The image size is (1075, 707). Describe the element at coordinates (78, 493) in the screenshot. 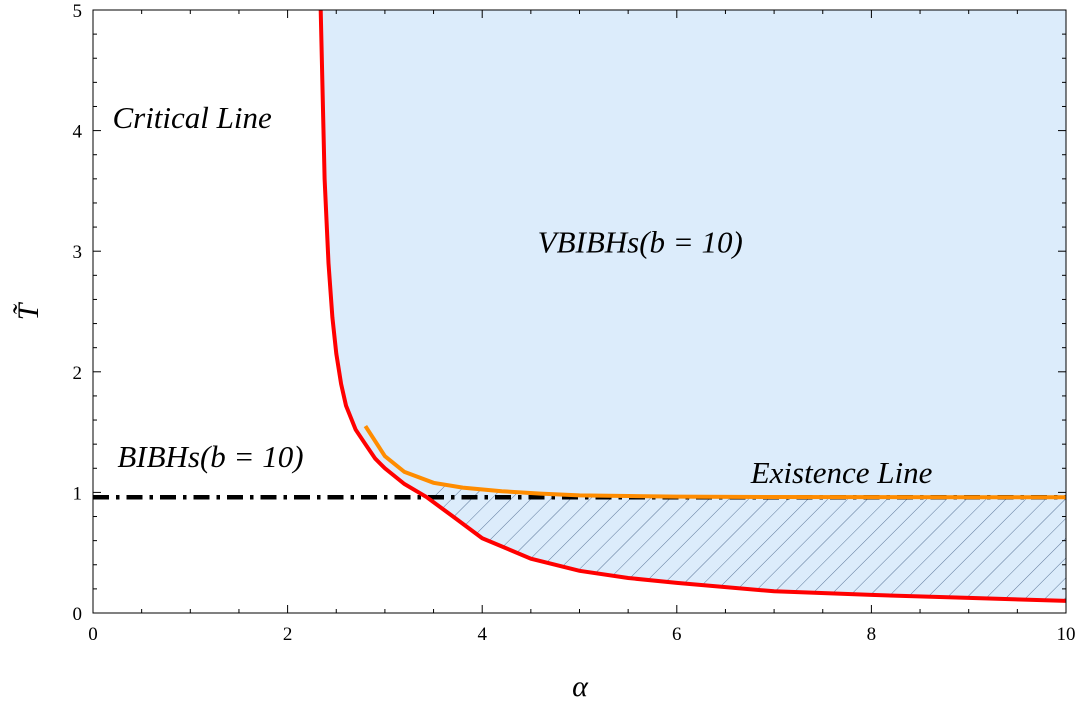

I see `y-tick-label: 1` at that location.